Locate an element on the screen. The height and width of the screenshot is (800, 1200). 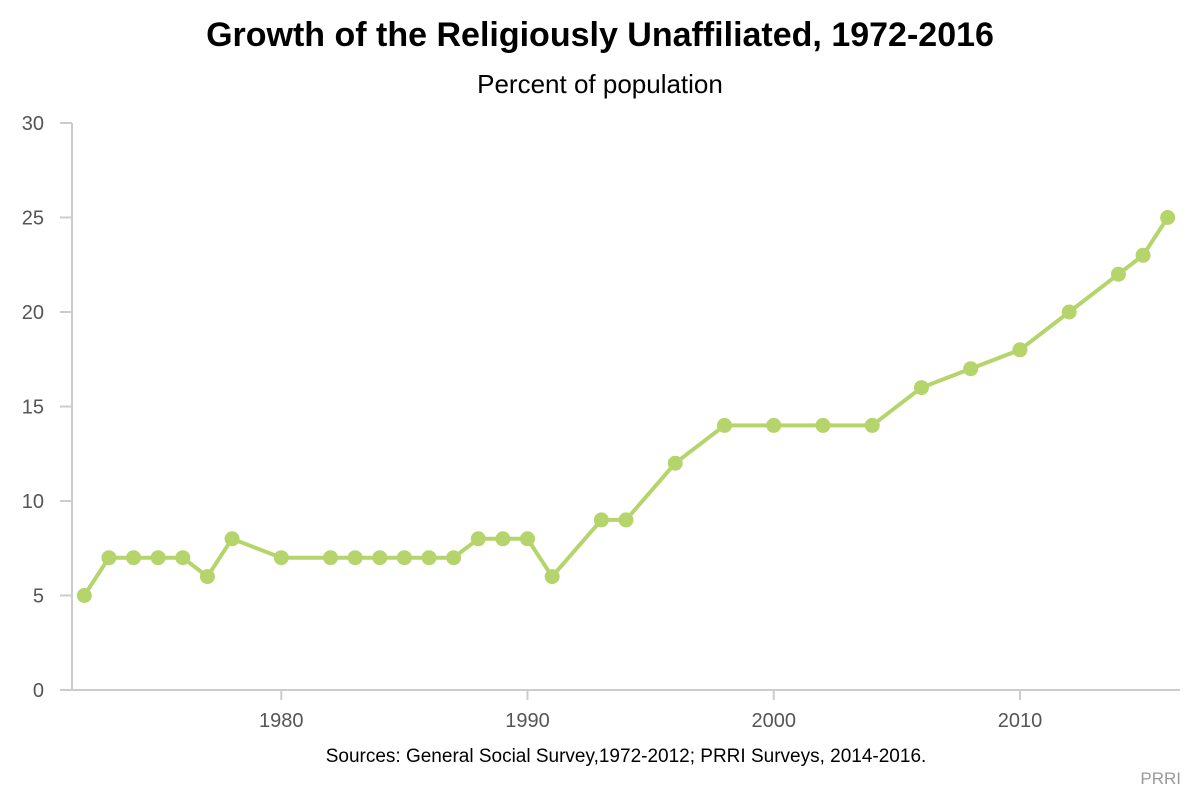
y-tick-label: 5 is located at coordinates (38, 597).